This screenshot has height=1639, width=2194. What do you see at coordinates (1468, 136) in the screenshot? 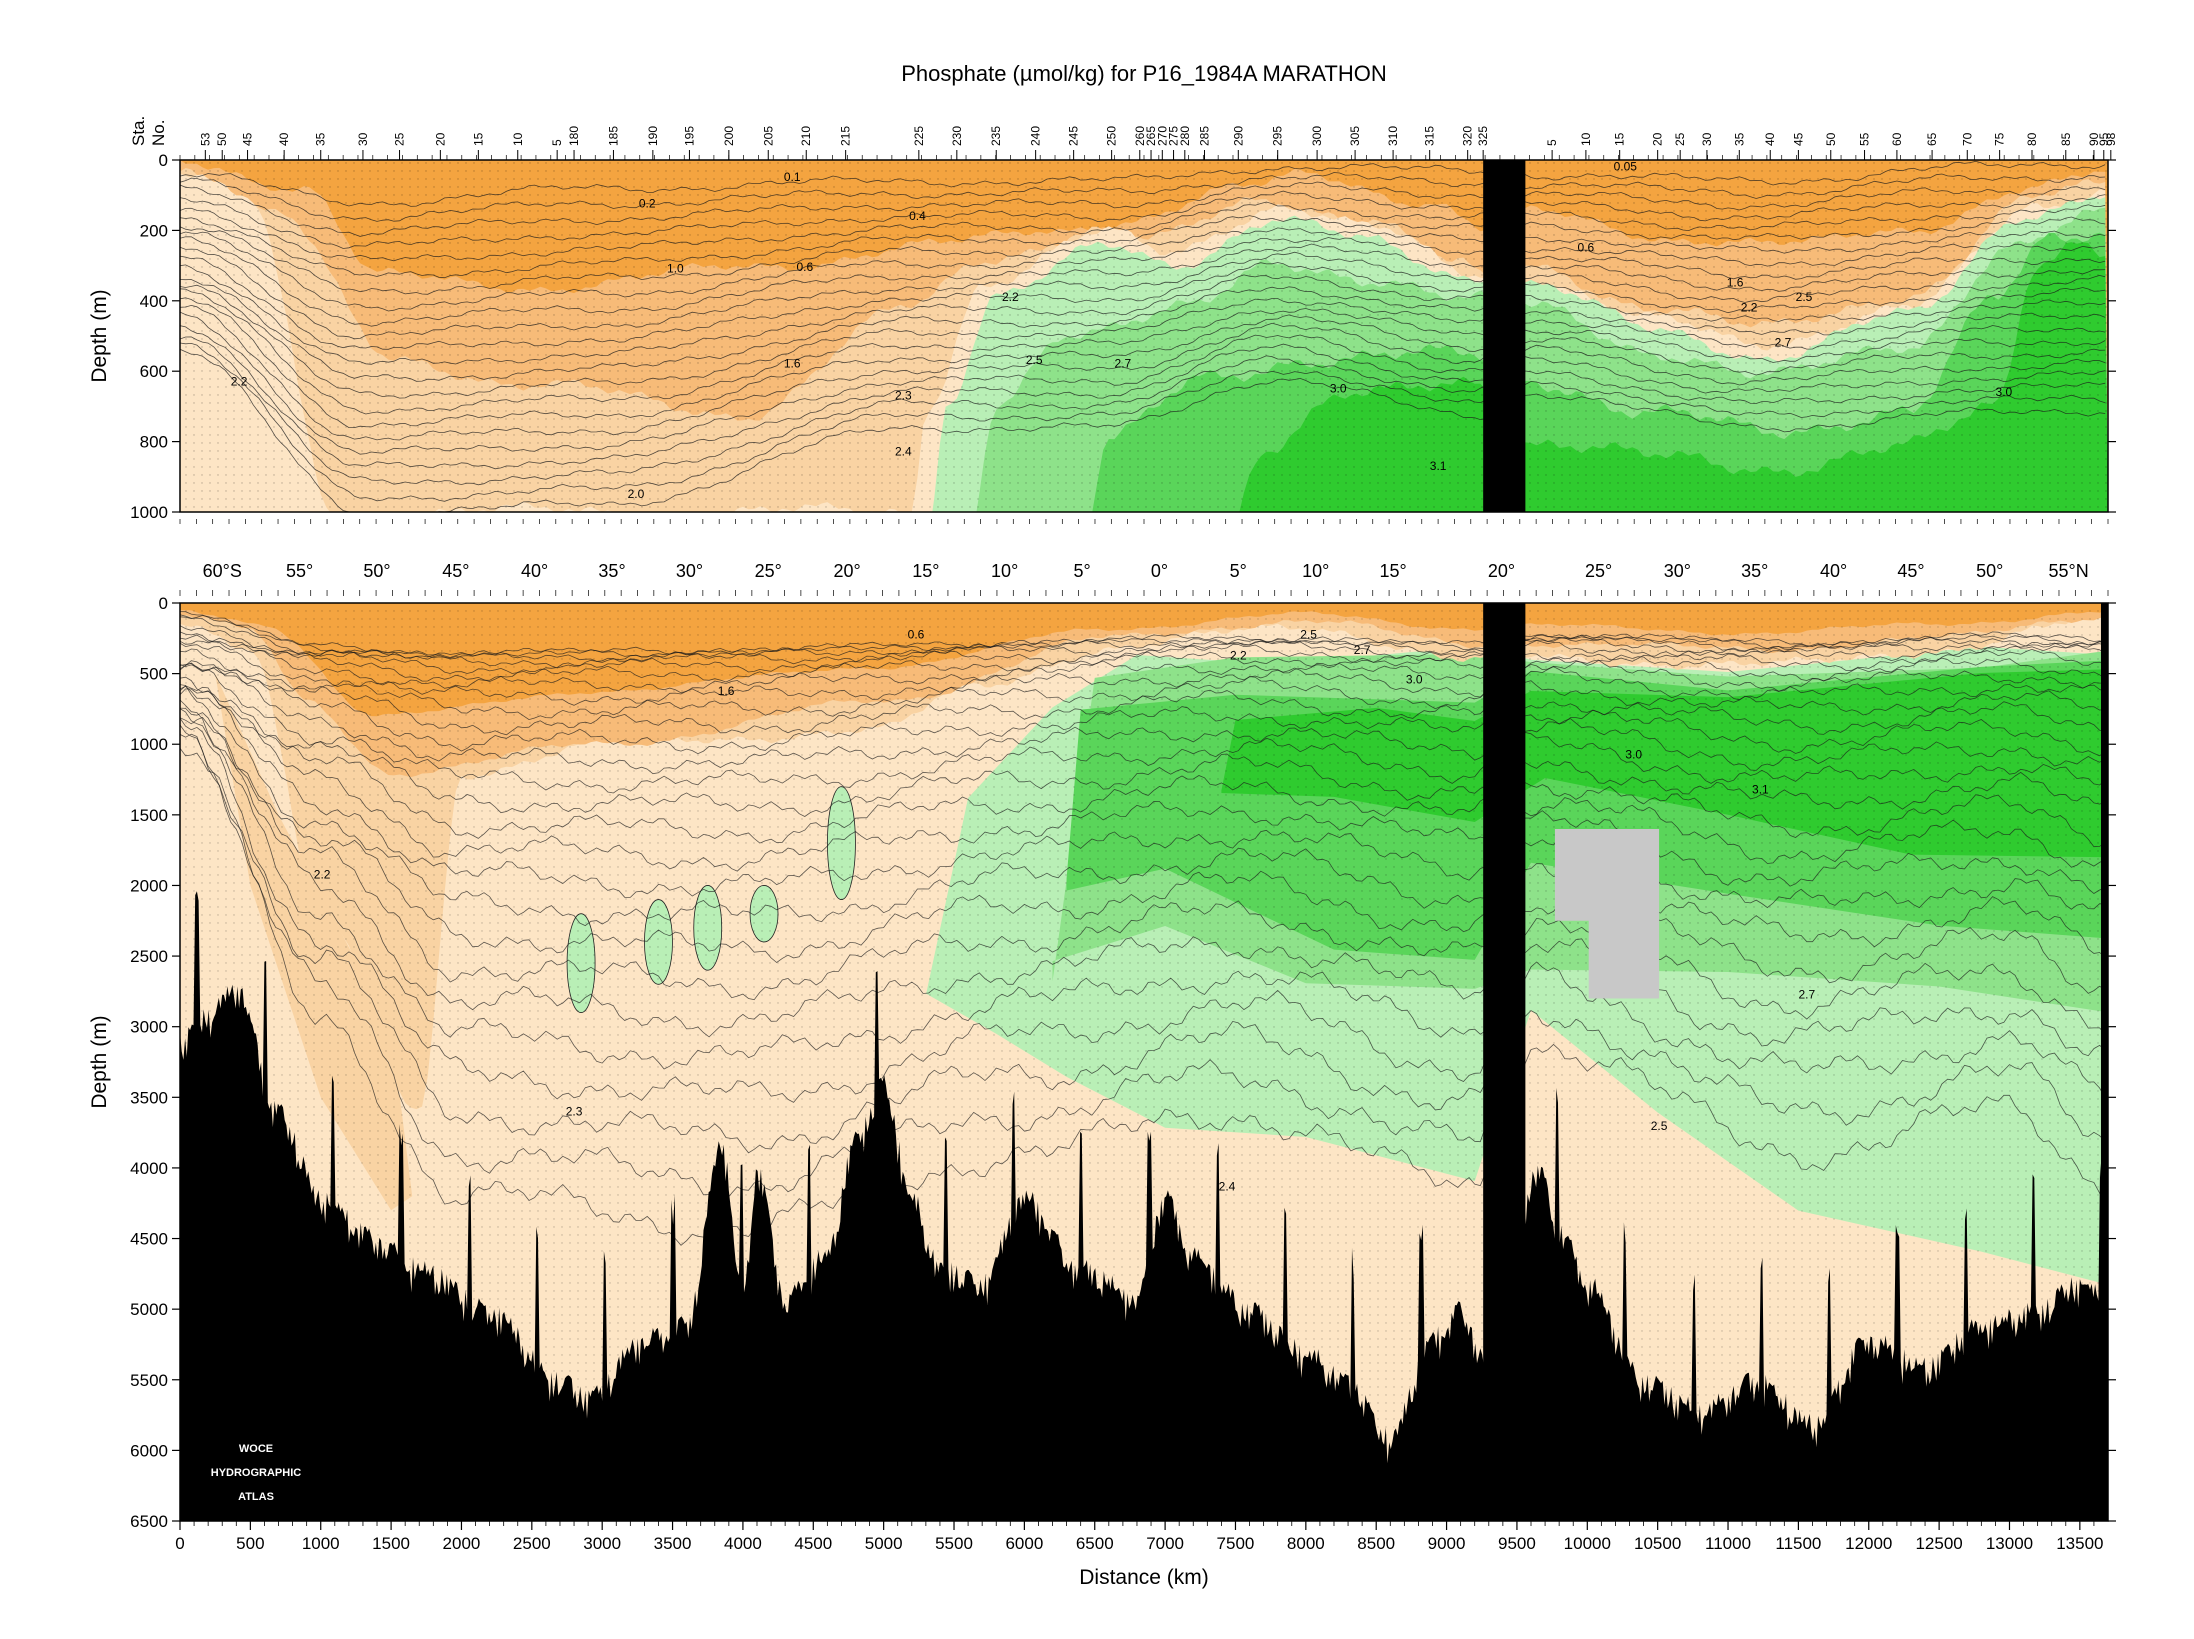
I see `station-label: 320` at bounding box center [1468, 136].